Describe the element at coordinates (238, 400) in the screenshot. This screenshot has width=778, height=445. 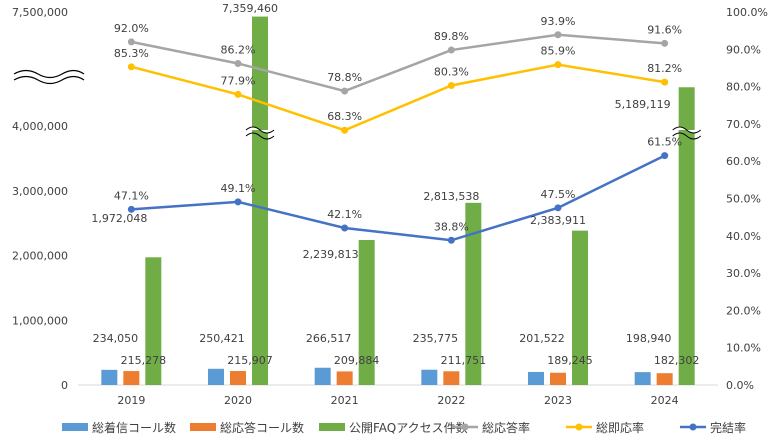
I see `x-tick-label: 2020` at that location.